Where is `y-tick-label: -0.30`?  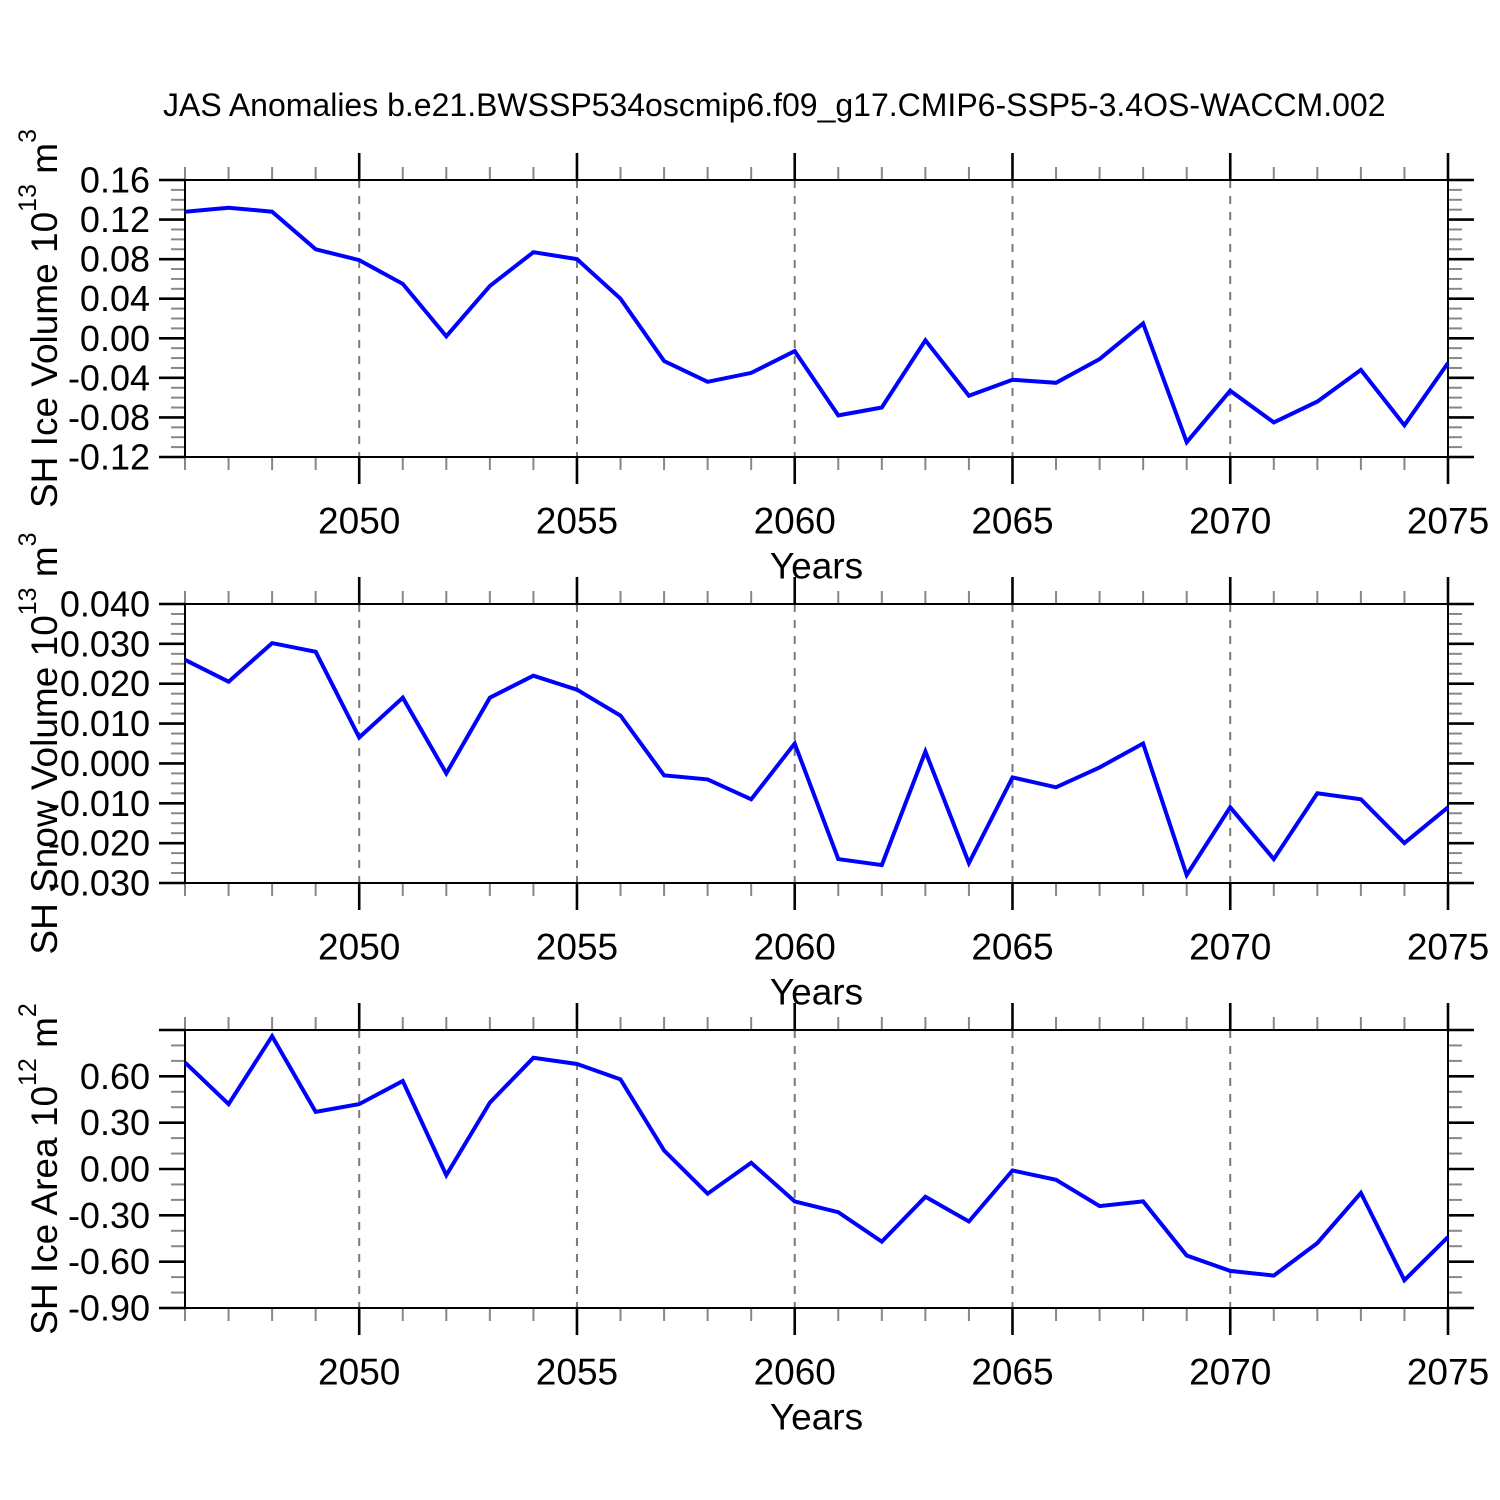
y-tick-label: -0.30 is located at coordinates (109, 1215).